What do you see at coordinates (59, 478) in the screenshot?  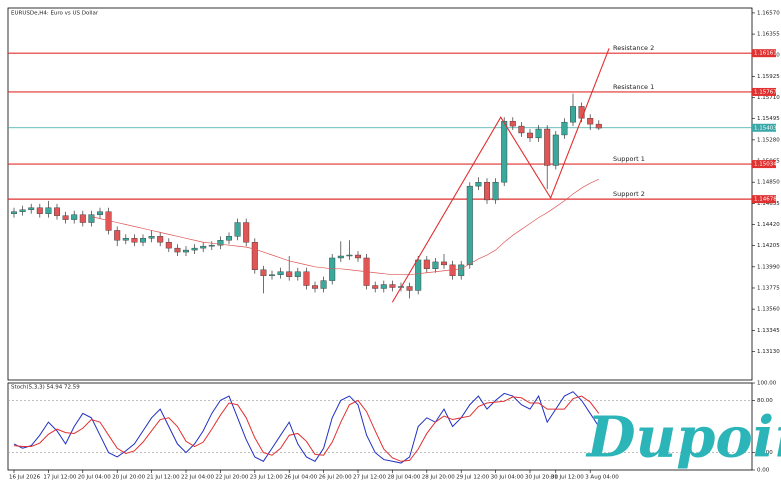 I see `x-tick-label: 17 Jul 12:00` at bounding box center [59, 478].